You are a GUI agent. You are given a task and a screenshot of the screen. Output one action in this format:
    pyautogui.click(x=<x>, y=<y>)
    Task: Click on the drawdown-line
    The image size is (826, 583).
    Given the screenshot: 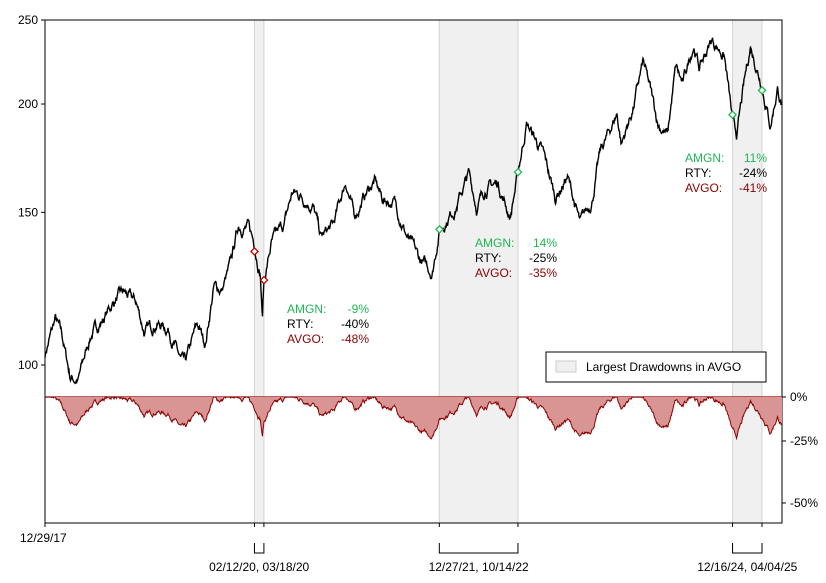 What is the action you would take?
    pyautogui.click(x=414, y=418)
    